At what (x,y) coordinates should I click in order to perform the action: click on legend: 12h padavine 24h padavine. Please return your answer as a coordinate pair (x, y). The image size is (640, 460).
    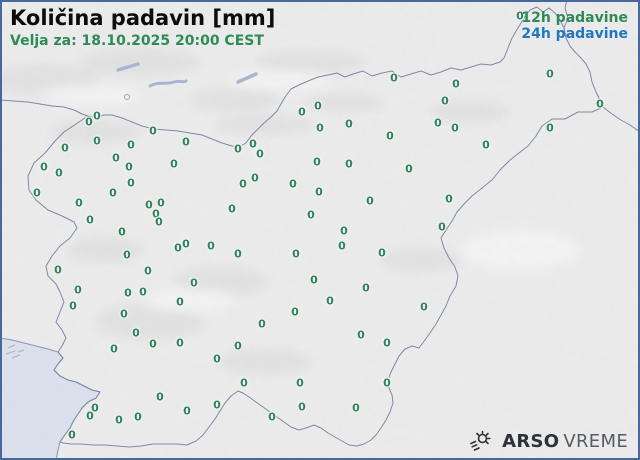
    Looking at the image, I should click on (574, 26).